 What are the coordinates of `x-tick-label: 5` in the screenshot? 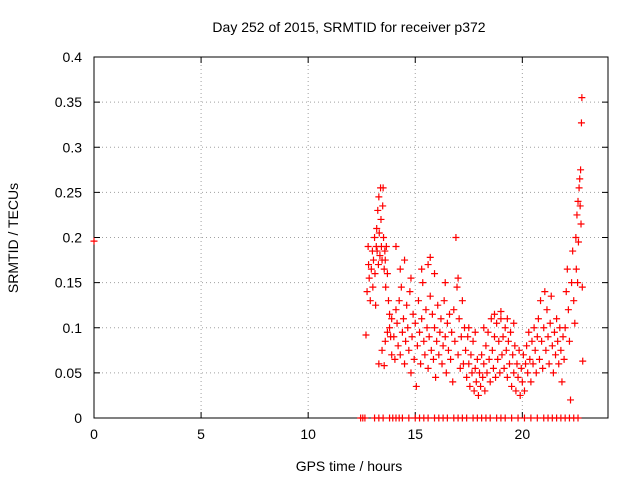 It's located at (201, 434).